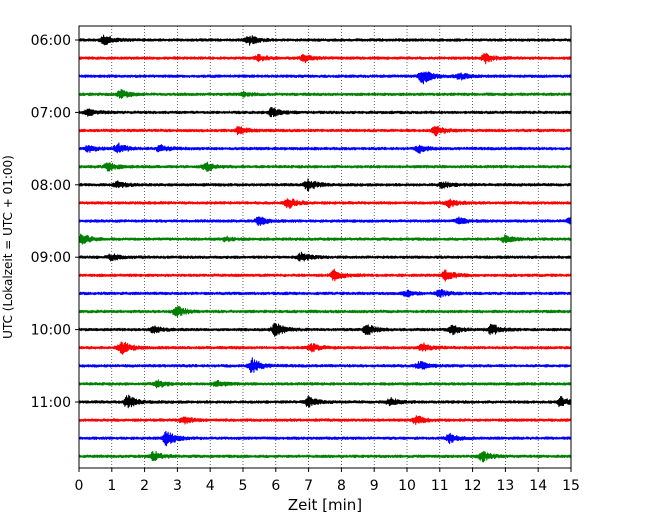  Describe the element at coordinates (51, 41) in the screenshot. I see `y-tick-label-0: 06:00` at that location.